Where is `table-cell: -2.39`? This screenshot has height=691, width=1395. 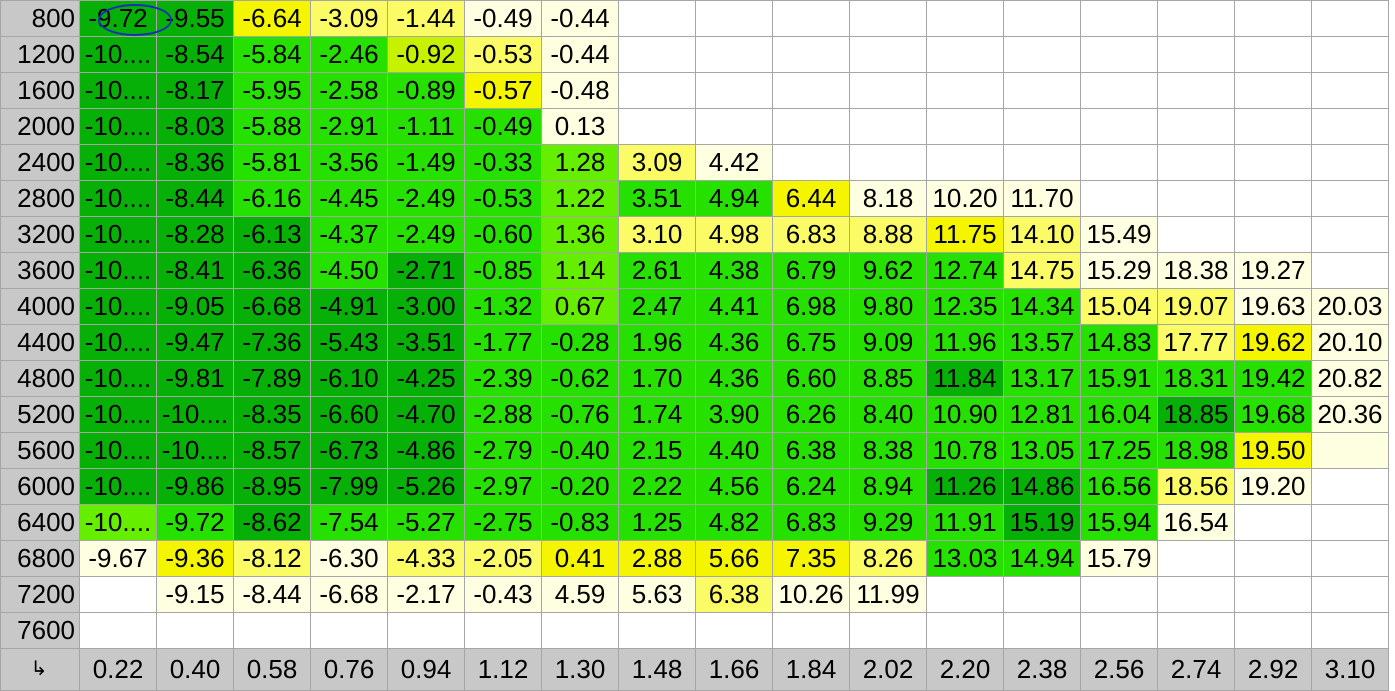 table-cell: -2.39 is located at coordinates (503, 378).